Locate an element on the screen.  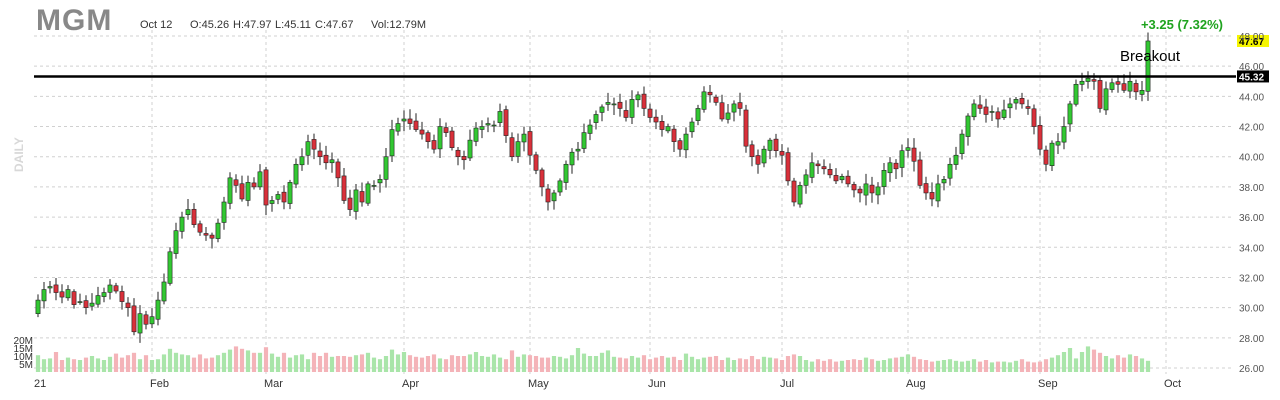
volume-tick-label: 5M is located at coordinates (26, 365).